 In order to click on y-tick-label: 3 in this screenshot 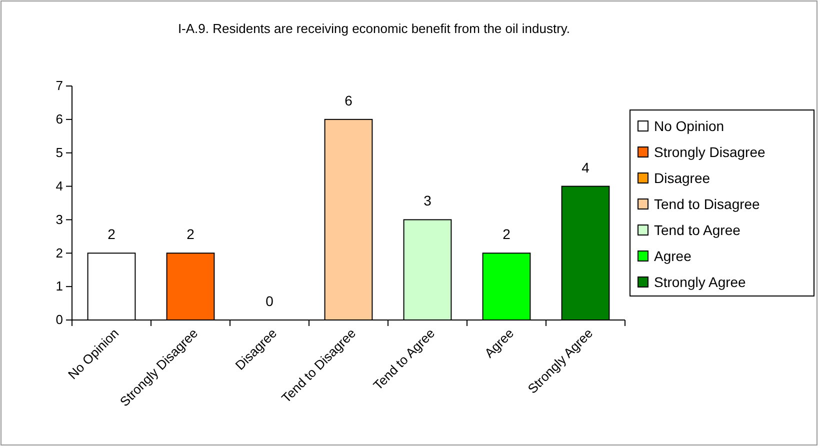, I will do `click(59, 219)`.